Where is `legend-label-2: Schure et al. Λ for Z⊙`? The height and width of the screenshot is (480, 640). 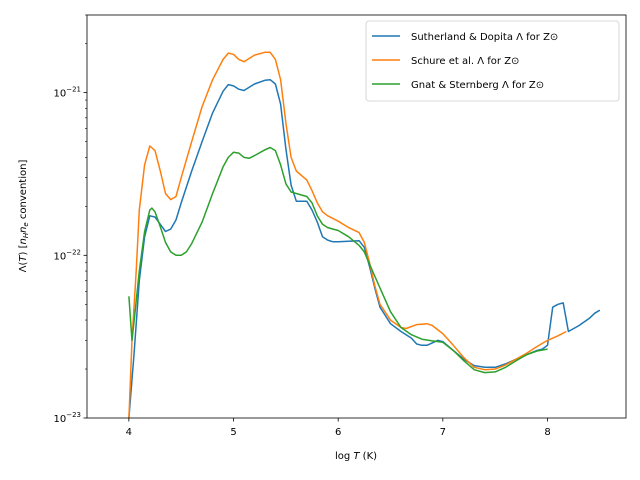
legend-label-2: Schure et al. Λ for Z⊙ is located at coordinates (465, 61).